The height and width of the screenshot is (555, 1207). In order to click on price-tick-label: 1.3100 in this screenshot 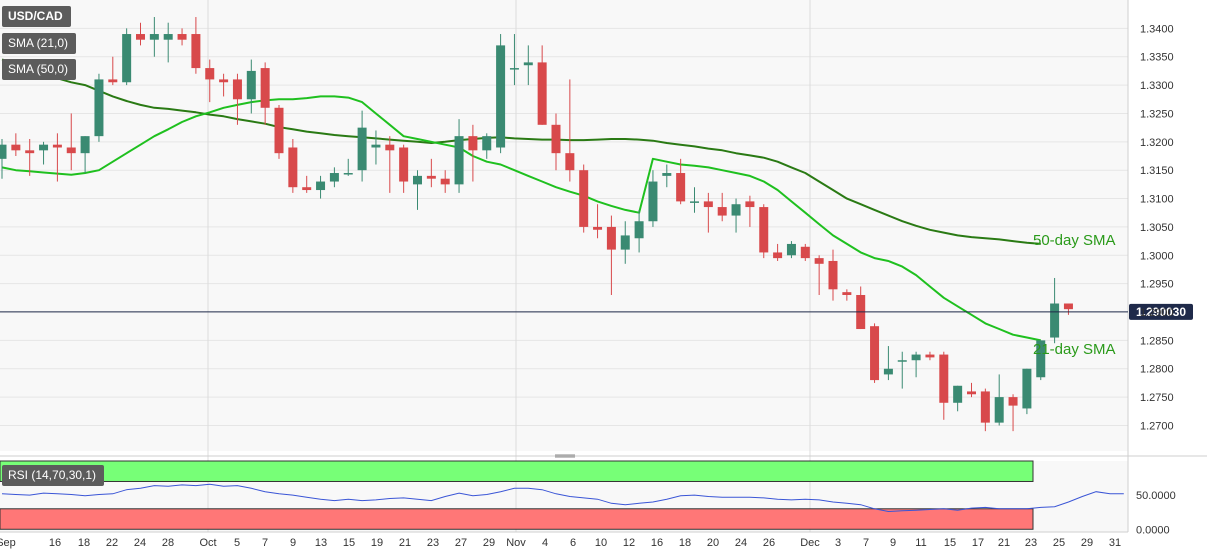, I will do `click(1157, 200)`.